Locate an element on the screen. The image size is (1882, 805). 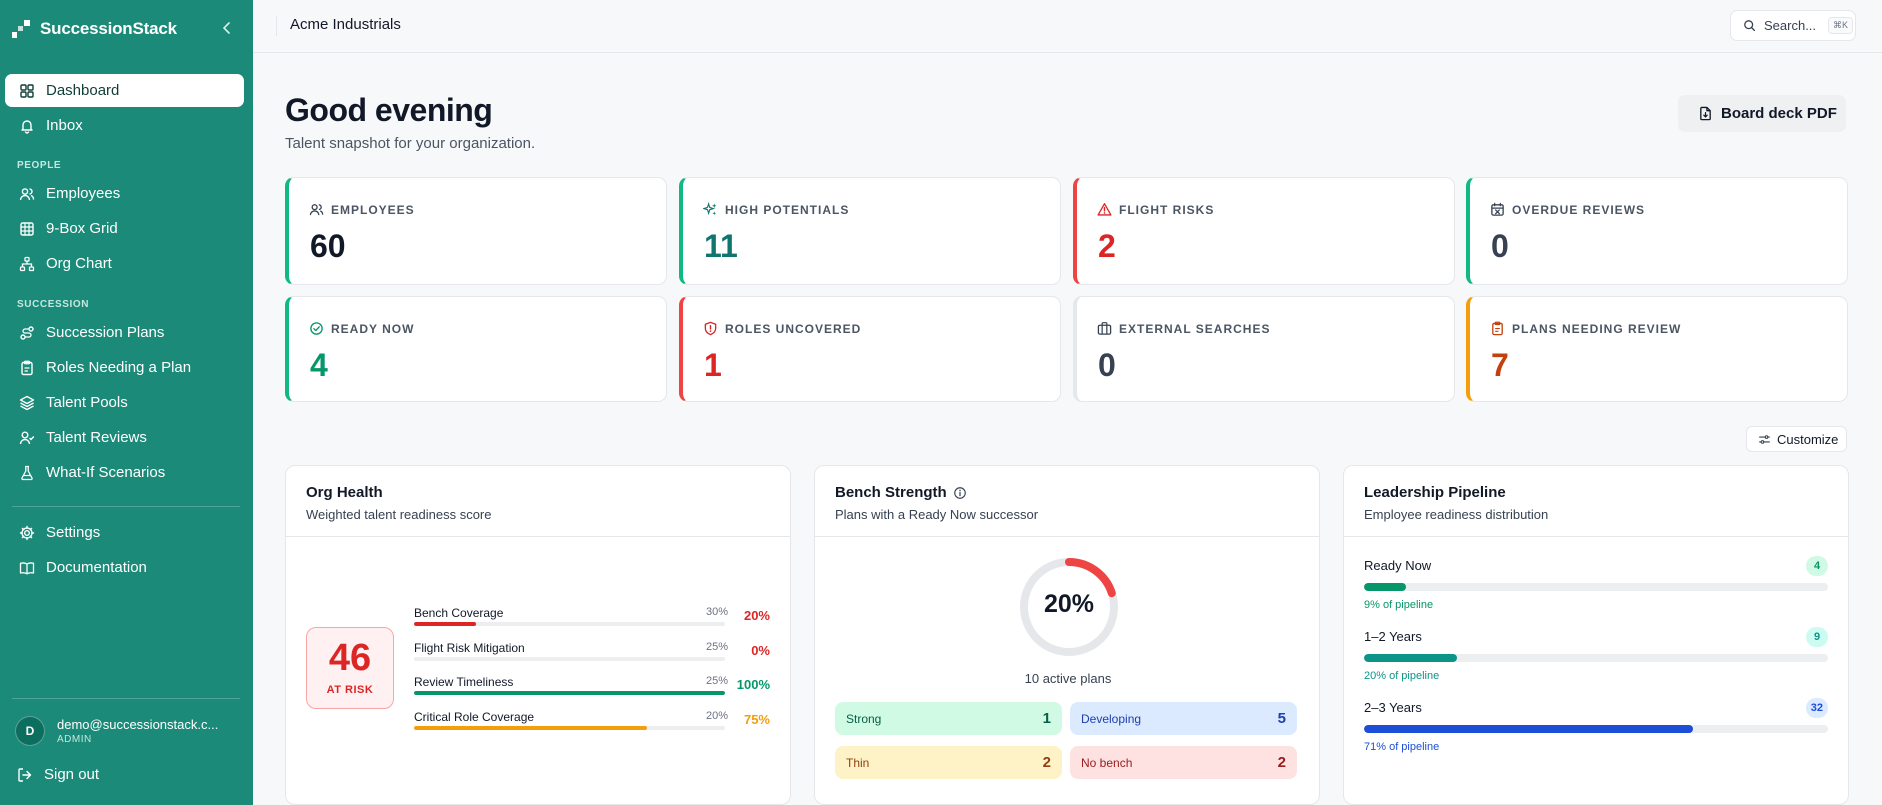
sidebar-item-employees: Employees is located at coordinates (124, 193).